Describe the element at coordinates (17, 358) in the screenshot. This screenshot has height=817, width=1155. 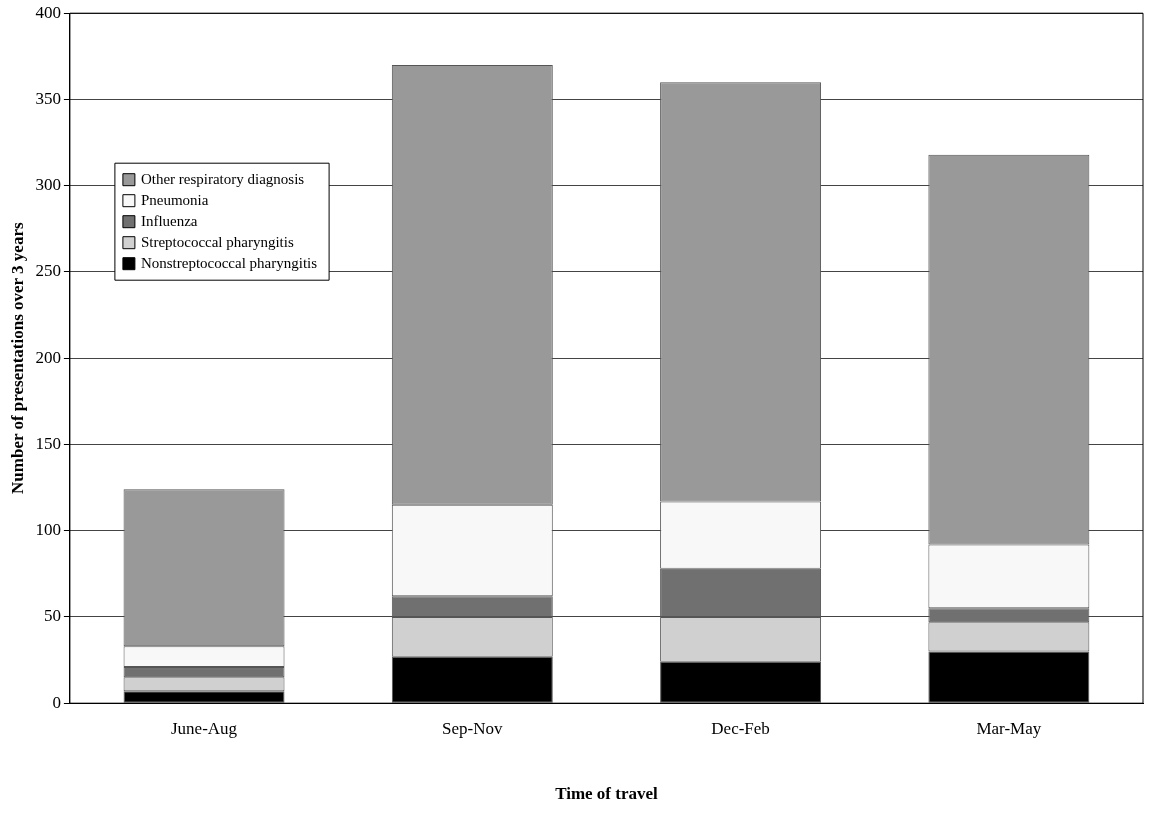
I see `y-axis-title: Number of presentations over 3 years` at that location.